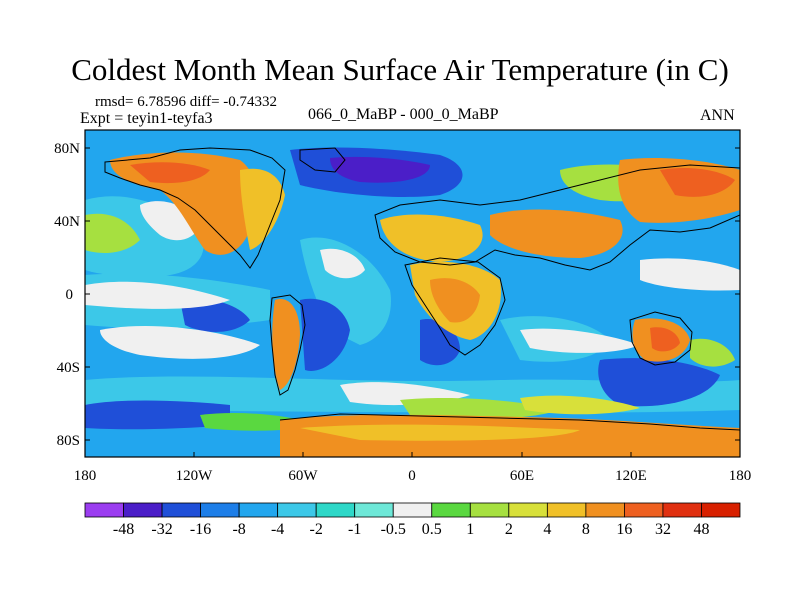 The height and width of the screenshot is (600, 800). Describe the element at coordinates (411, 529) in the screenshot. I see `colorbar-labels: -48 -32 -16 -8 -4 -2 -1 -0.5 0.5 1 2 4 8 16 32 48` at that location.